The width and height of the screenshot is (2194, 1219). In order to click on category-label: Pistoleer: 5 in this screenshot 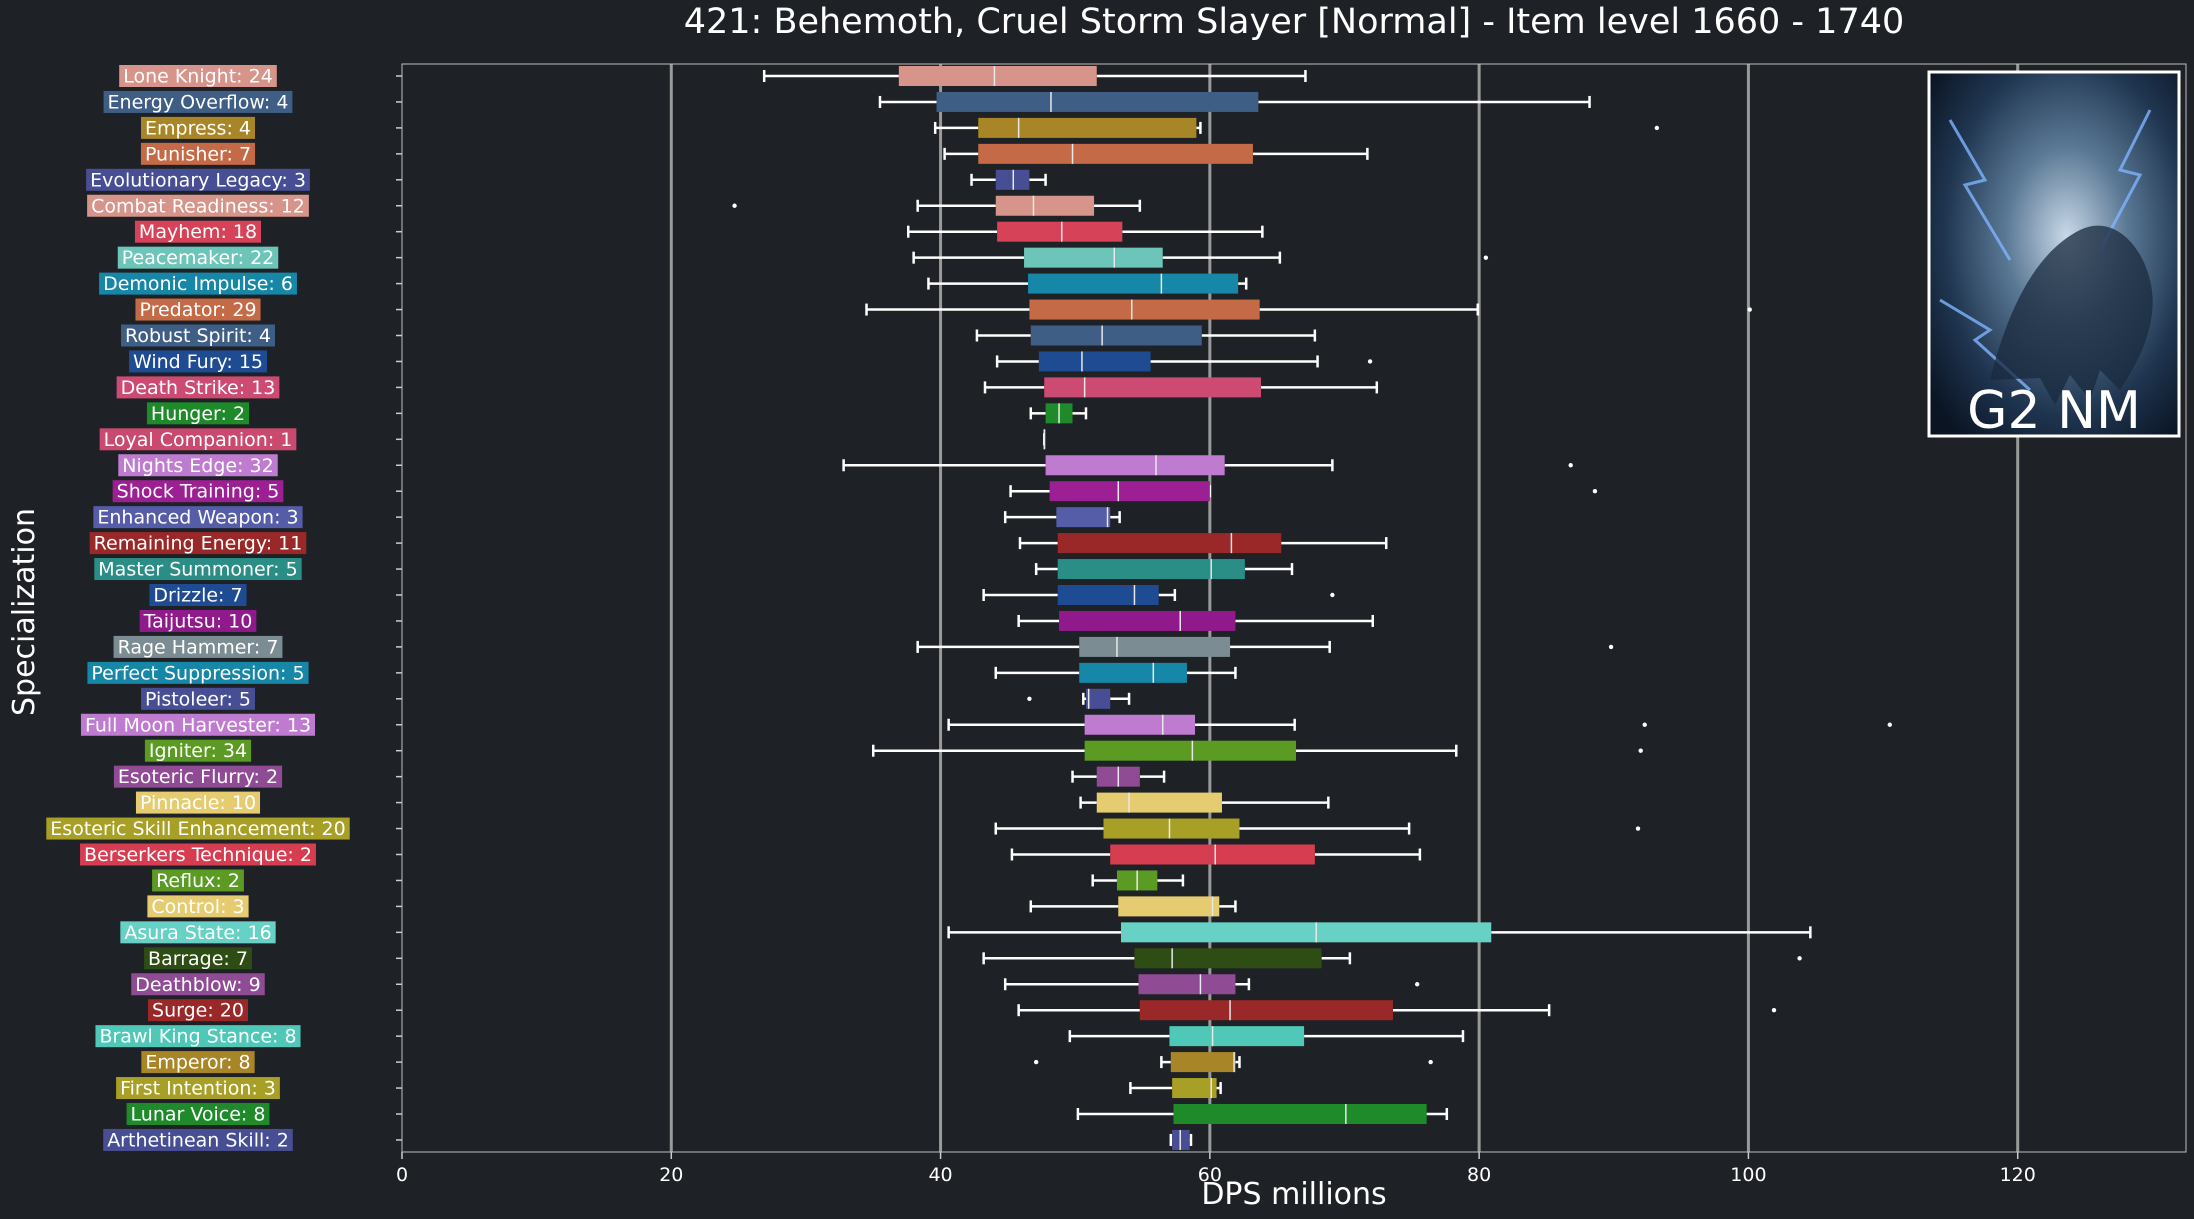, I will do `click(198, 698)`.